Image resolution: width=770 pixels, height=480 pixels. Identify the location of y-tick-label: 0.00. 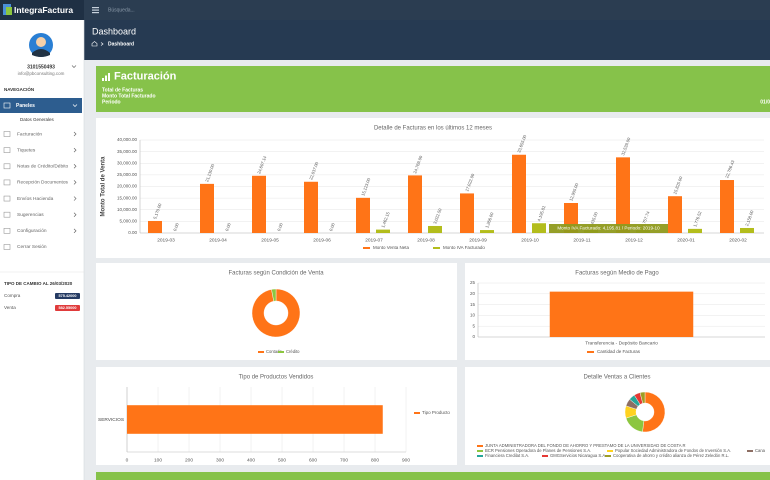
(132, 232).